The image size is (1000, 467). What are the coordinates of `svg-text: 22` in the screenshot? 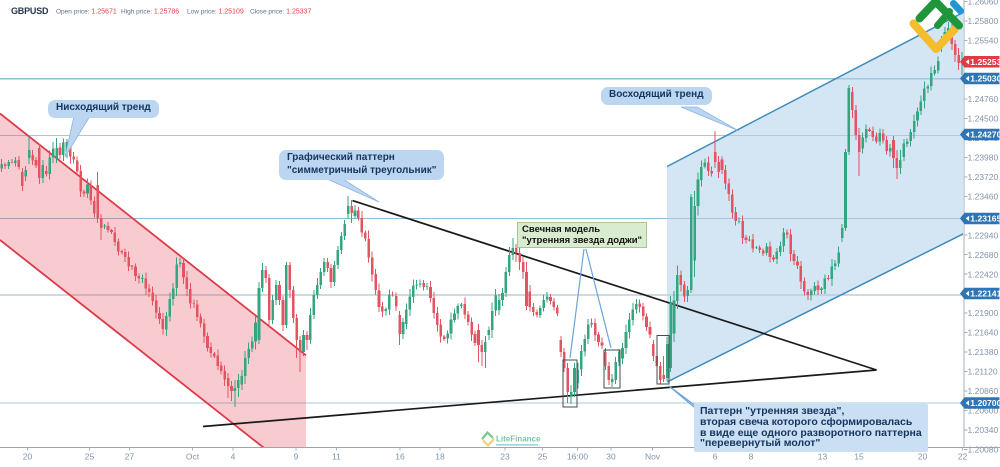 It's located at (963, 457).